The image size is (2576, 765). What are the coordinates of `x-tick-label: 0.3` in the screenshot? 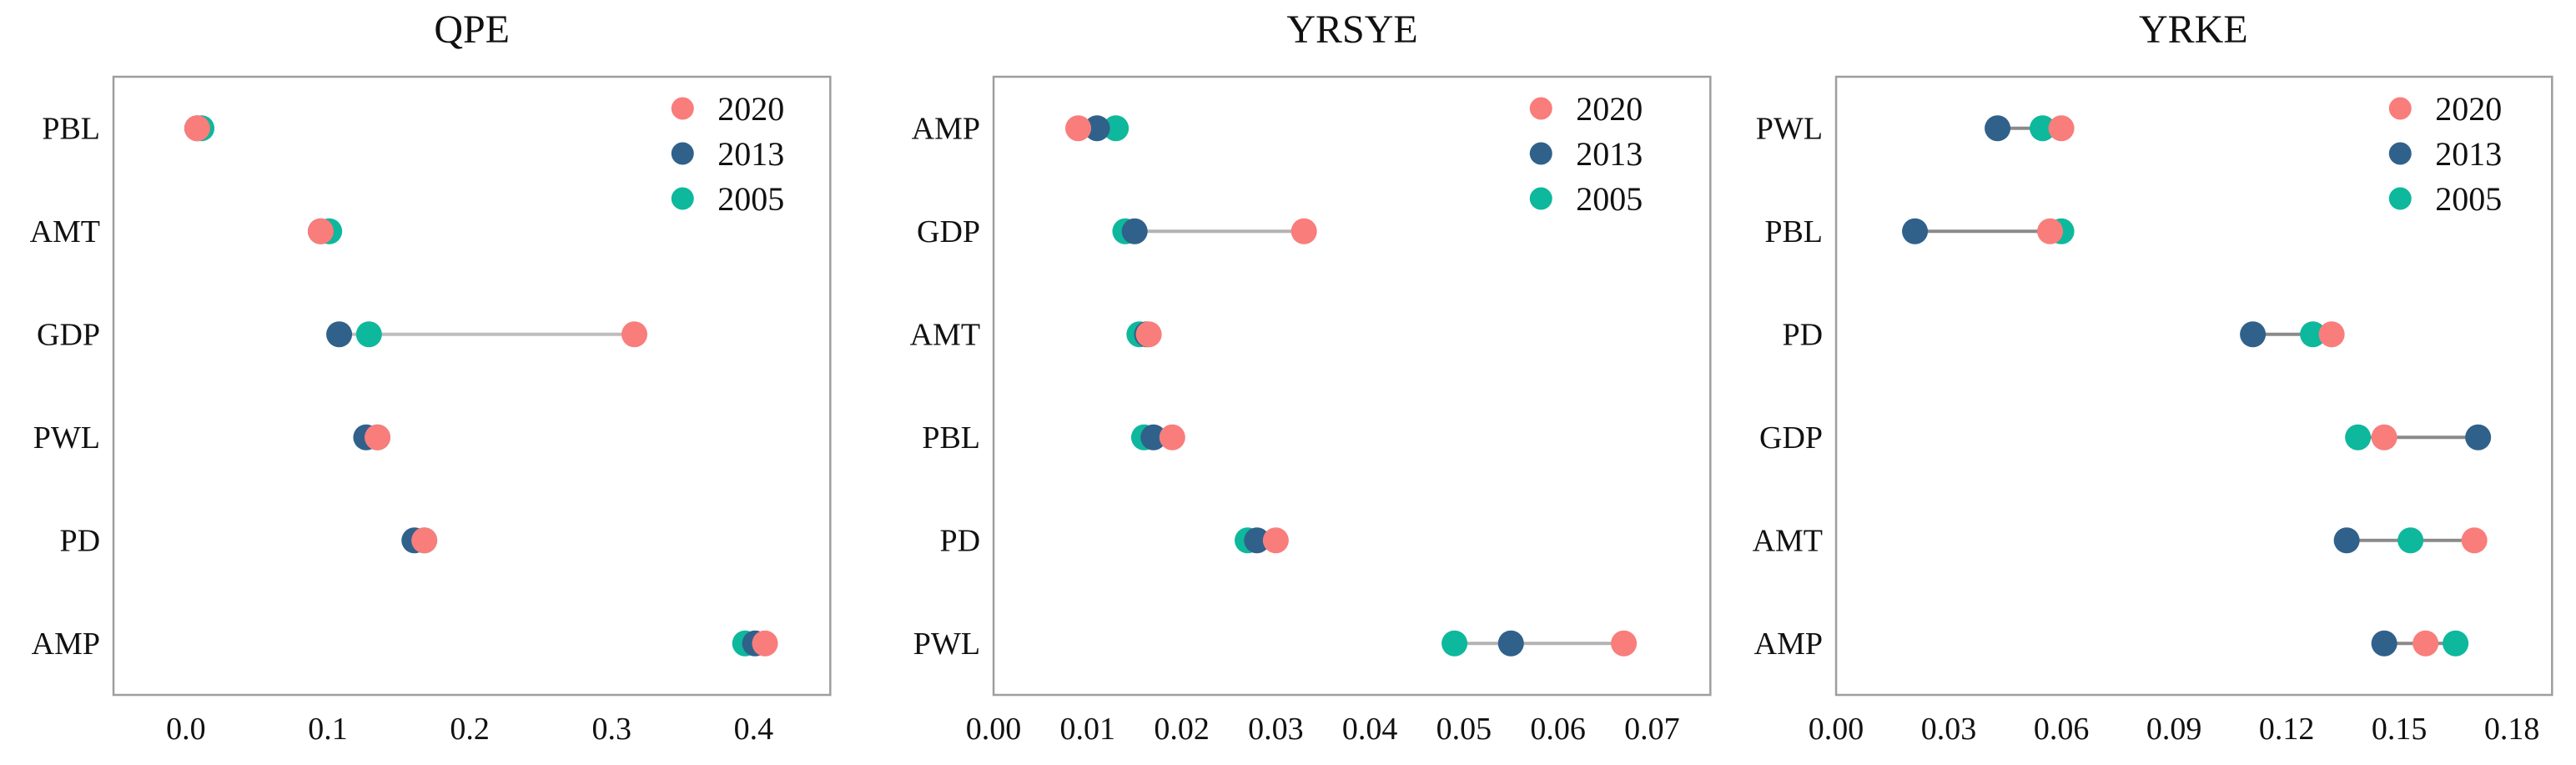 It's located at (612, 729).